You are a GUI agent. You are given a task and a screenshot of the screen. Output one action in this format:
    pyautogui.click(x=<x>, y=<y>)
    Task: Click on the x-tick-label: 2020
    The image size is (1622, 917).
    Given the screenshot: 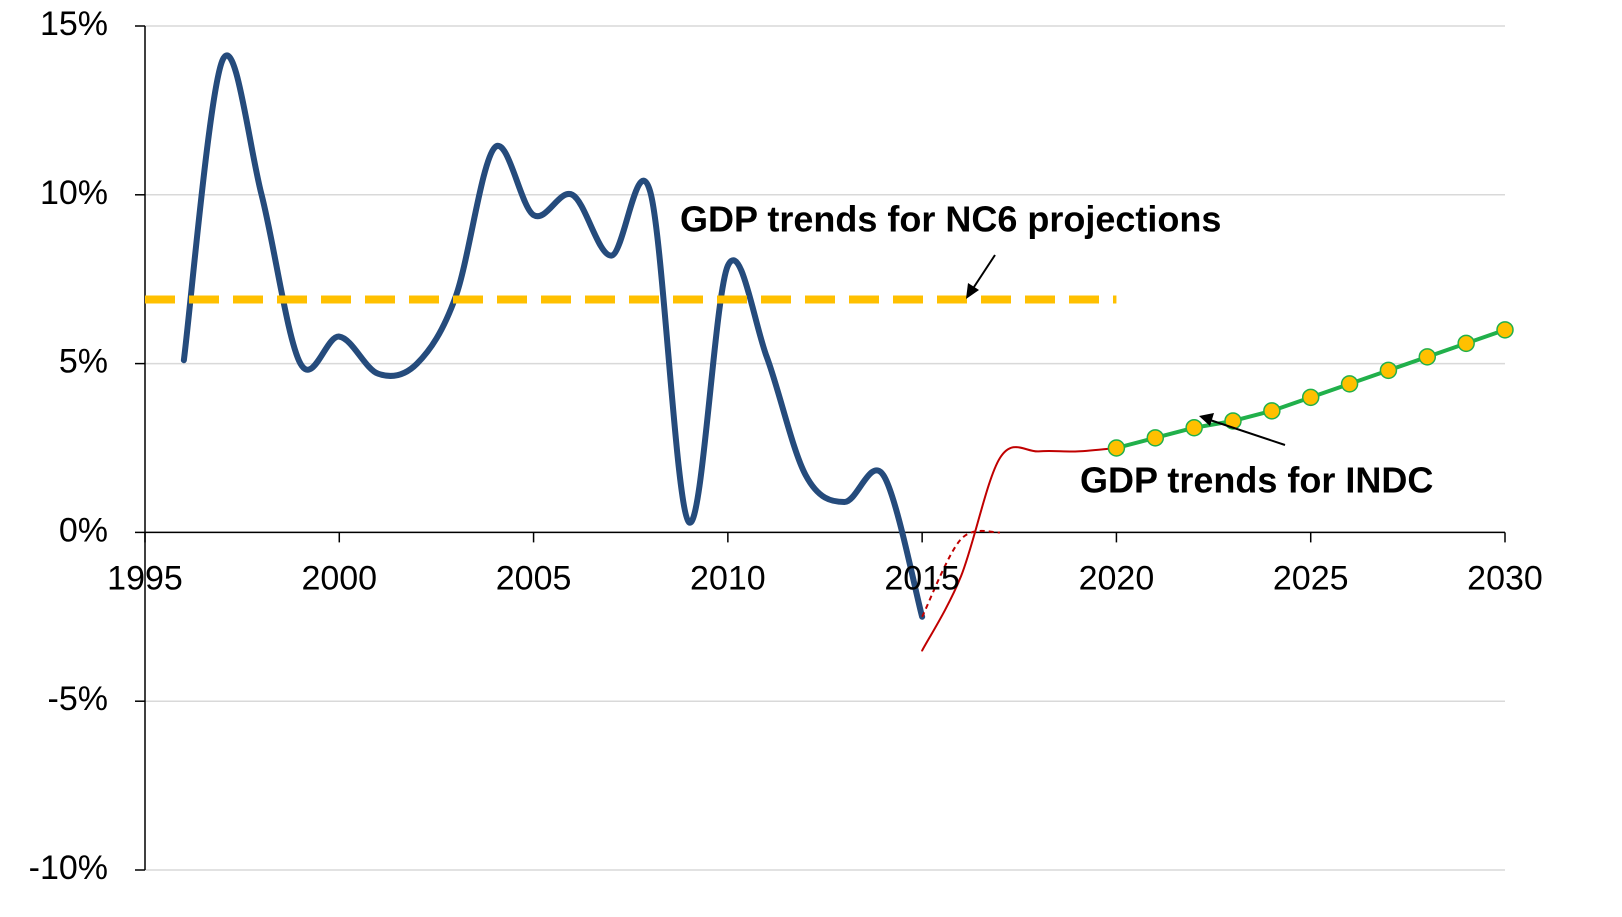 What is the action you would take?
    pyautogui.click(x=1117, y=578)
    